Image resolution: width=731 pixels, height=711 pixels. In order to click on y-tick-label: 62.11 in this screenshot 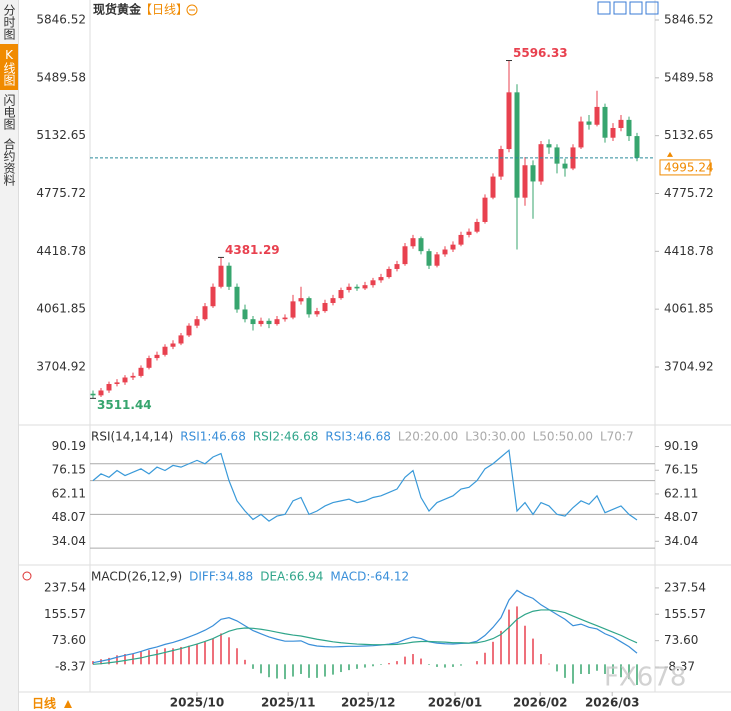, I will do `click(69, 493)`.